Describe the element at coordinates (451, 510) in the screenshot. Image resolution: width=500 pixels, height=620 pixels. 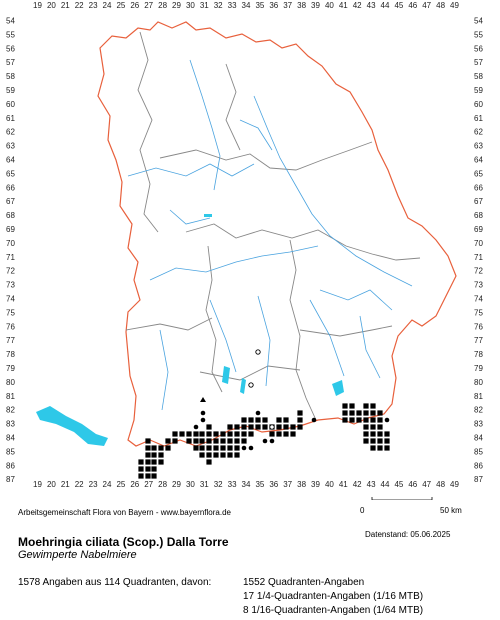
I see `scale-max-label: 50 km` at that location.